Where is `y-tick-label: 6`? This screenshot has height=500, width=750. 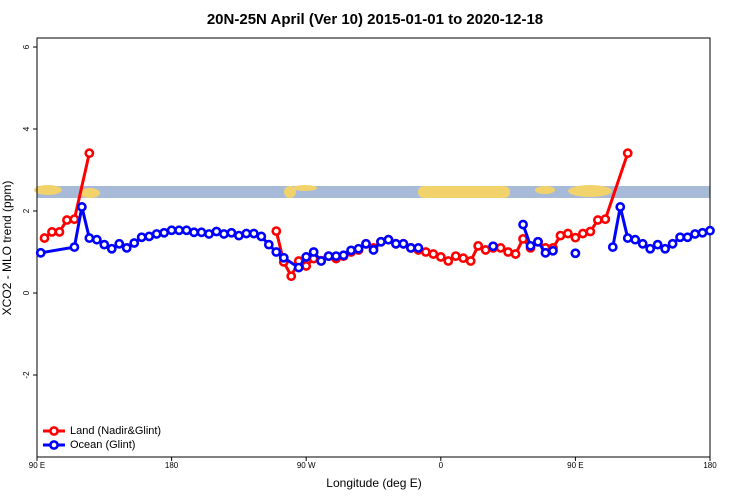
y-tick-label: 6 is located at coordinates (26, 46).